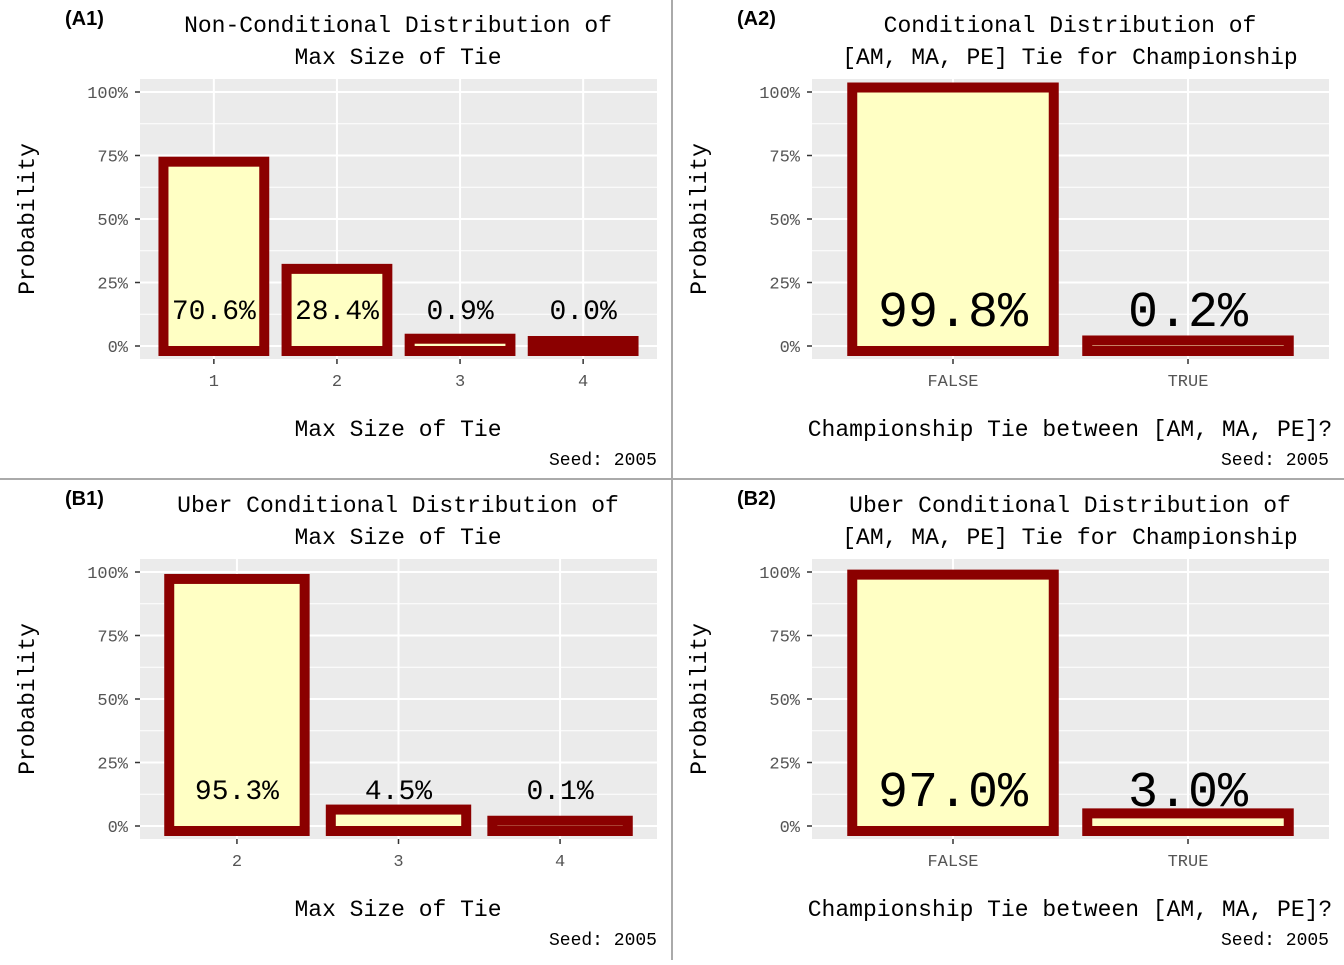 The height and width of the screenshot is (965, 1344). Describe the element at coordinates (953, 793) in the screenshot. I see `data-label: 97.0%` at that location.